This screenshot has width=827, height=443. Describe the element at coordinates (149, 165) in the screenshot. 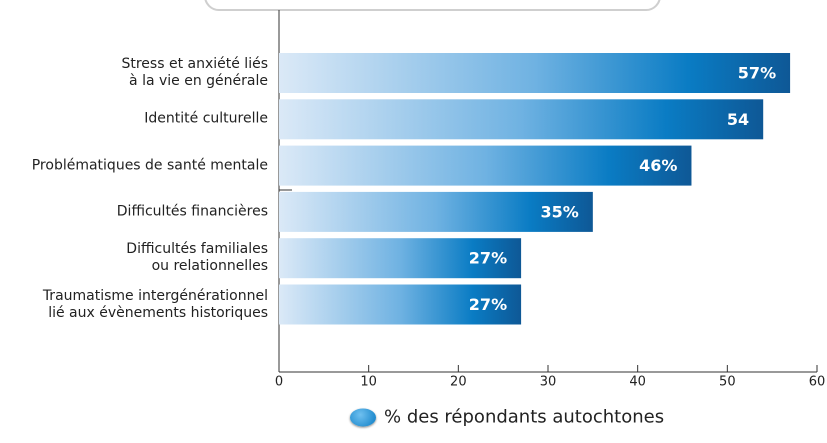

I see `category-label: Problématiques de santé mentale` at that location.